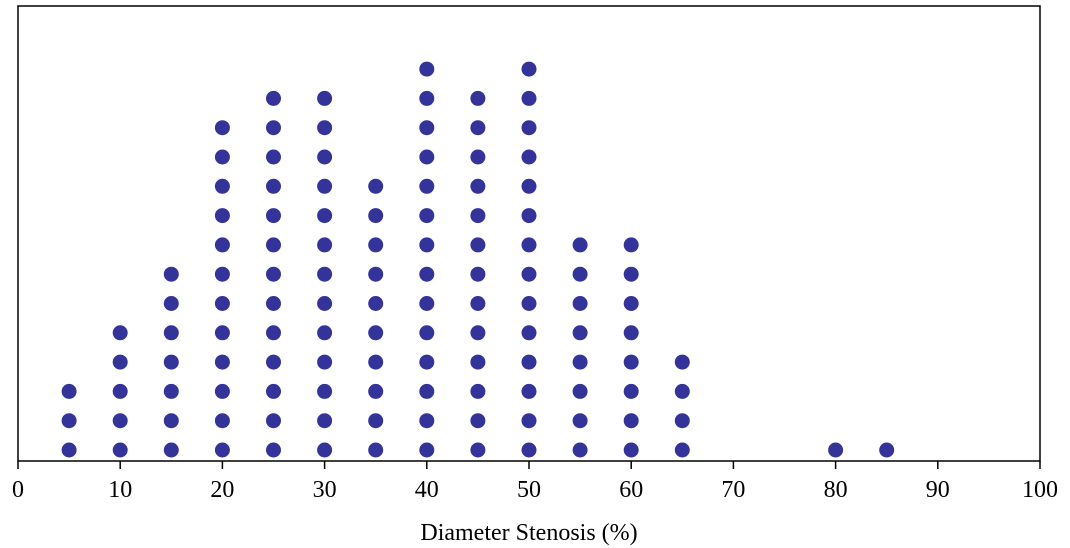  Describe the element at coordinates (427, 490) in the screenshot. I see `x-tick-label: 40` at that location.